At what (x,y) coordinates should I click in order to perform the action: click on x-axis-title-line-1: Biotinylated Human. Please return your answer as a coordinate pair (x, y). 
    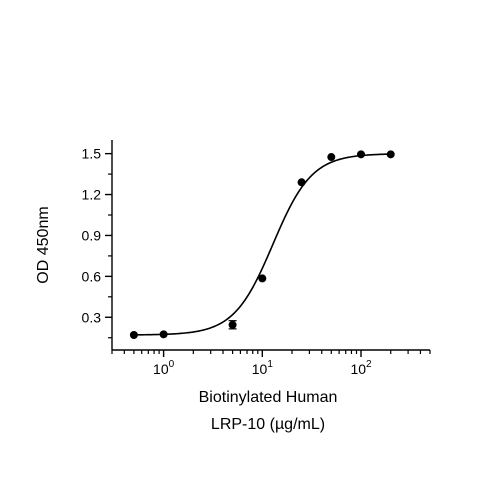
    Looking at the image, I should click on (268, 397).